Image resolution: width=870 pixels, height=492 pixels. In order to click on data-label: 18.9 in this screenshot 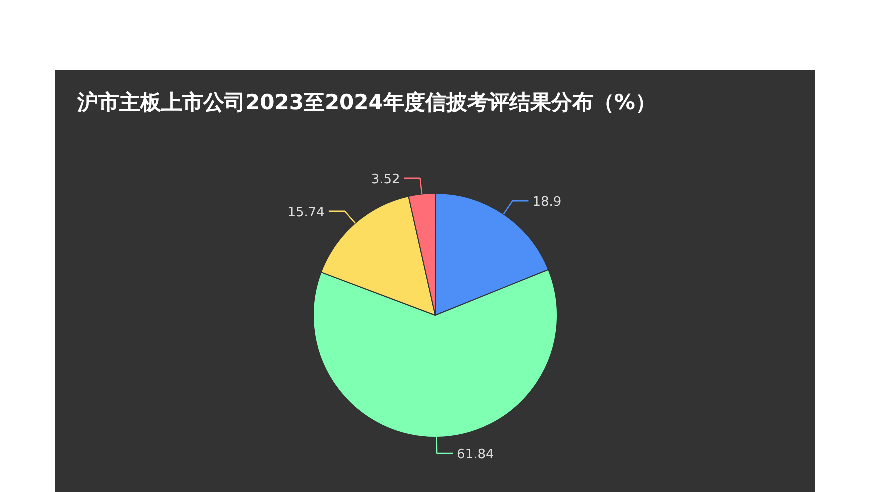, I will do `click(547, 202)`.